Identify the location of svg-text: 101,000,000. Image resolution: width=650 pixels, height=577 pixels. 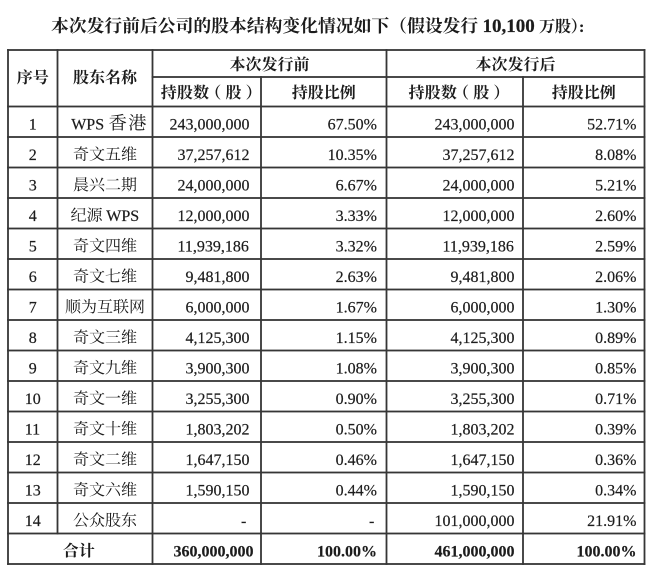
(475, 521).